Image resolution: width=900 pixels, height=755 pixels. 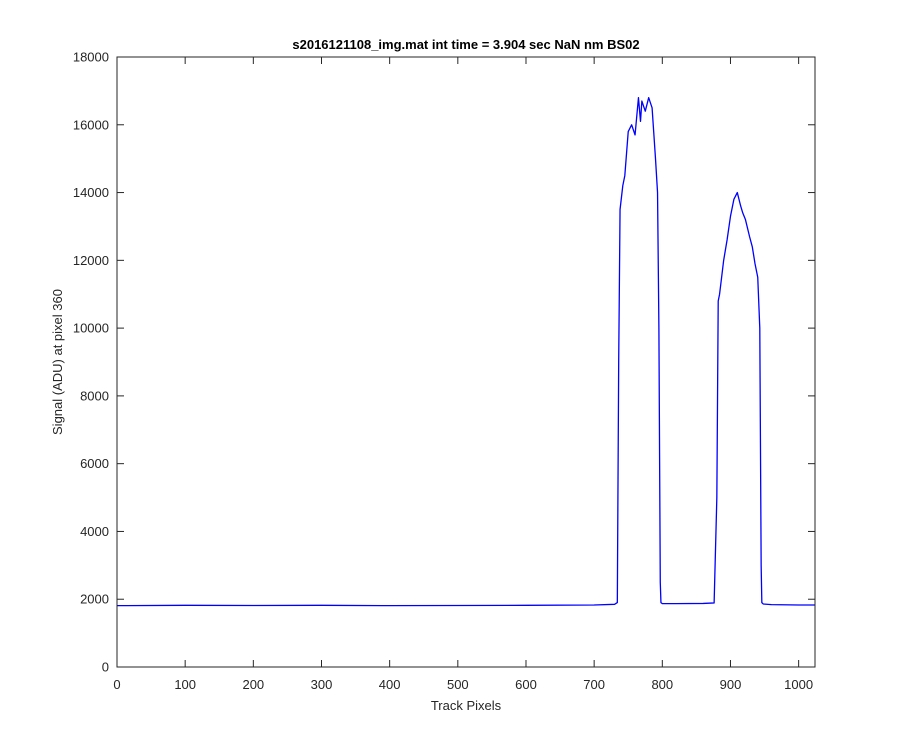 I want to click on y-tick-label: 16000, so click(x=91, y=124).